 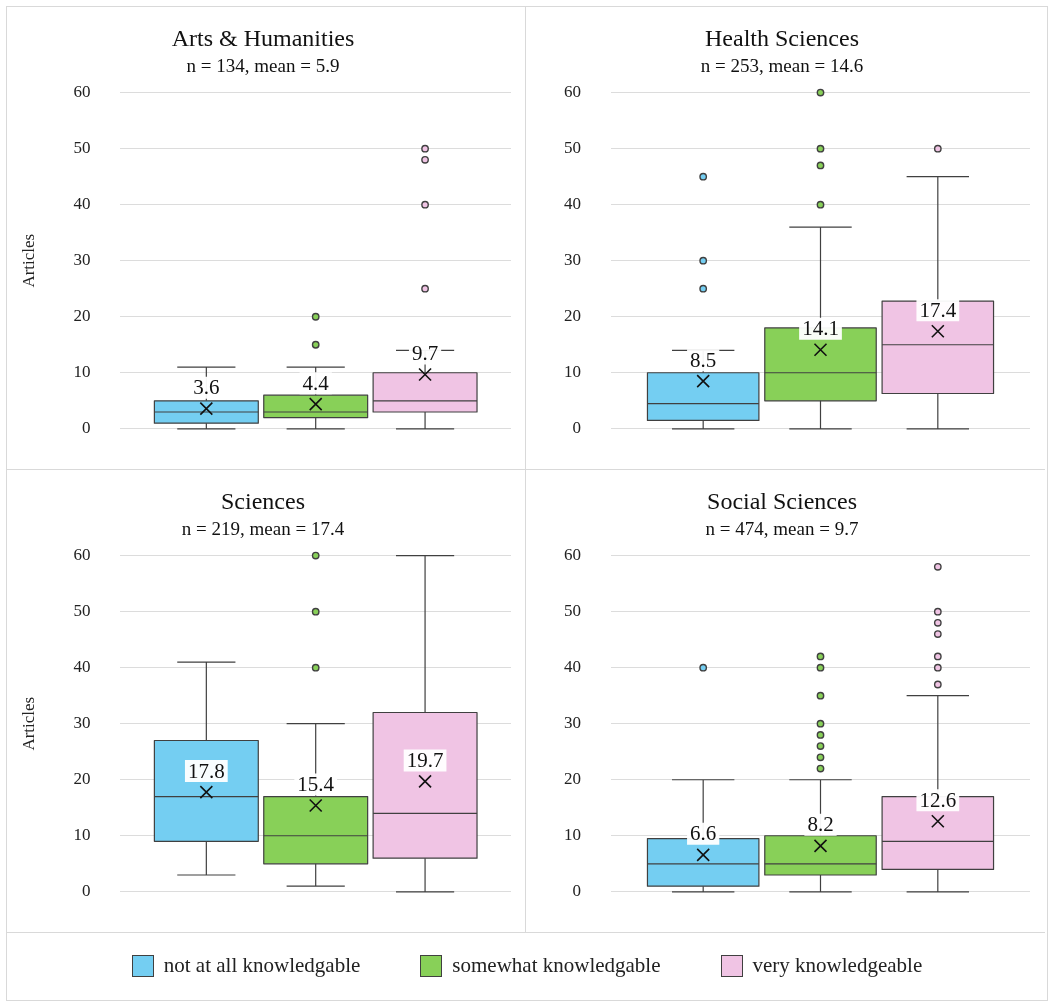 I want to click on legend-label: somewhat knowledgable, so click(x=556, y=965).